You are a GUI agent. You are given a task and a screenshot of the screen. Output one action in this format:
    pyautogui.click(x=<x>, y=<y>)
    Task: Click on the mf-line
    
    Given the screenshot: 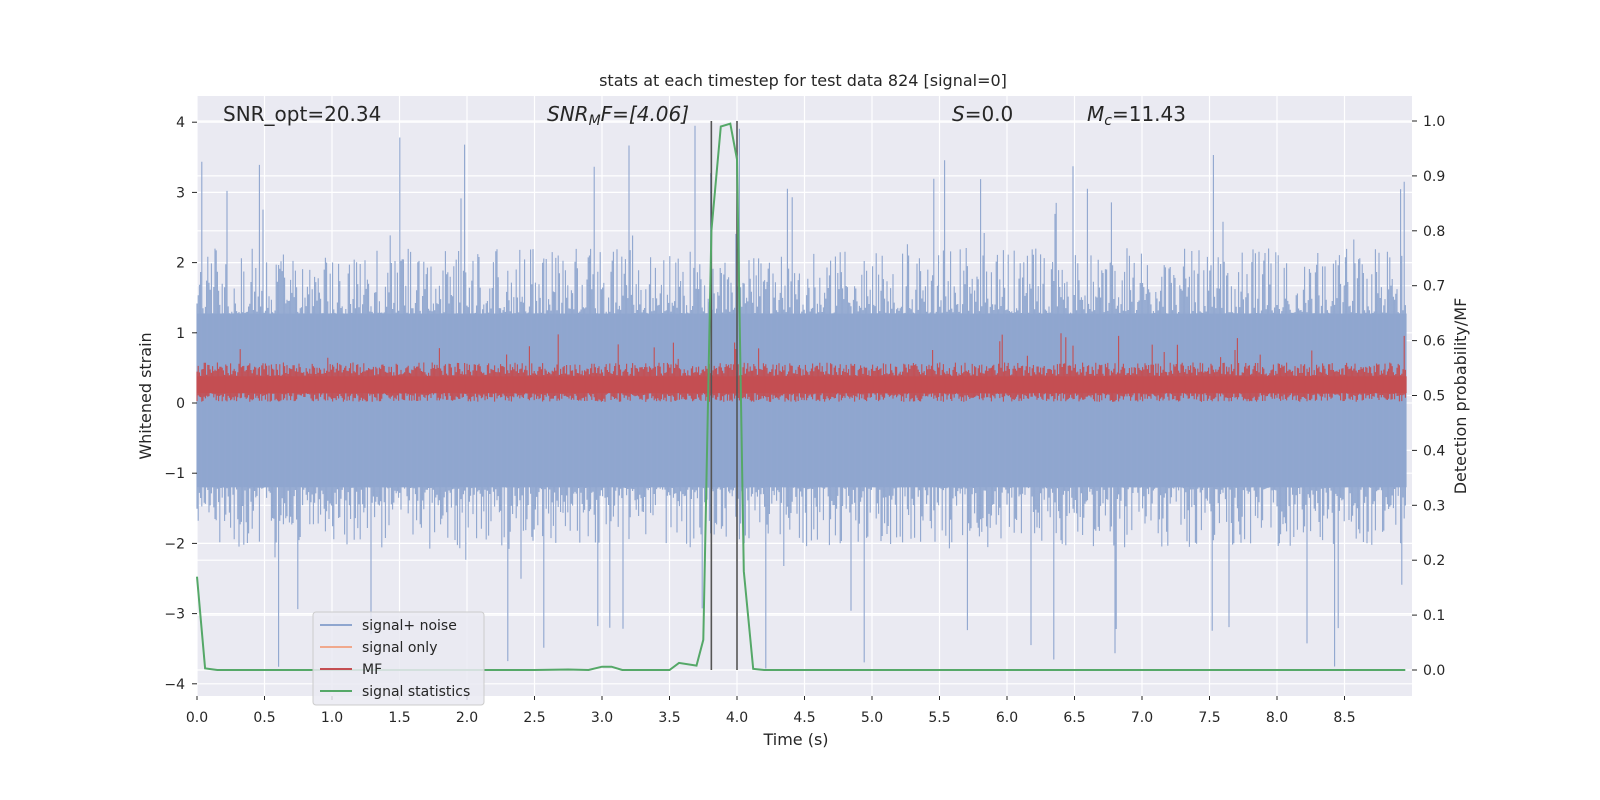 What is the action you would take?
    pyautogui.click(x=801, y=367)
    